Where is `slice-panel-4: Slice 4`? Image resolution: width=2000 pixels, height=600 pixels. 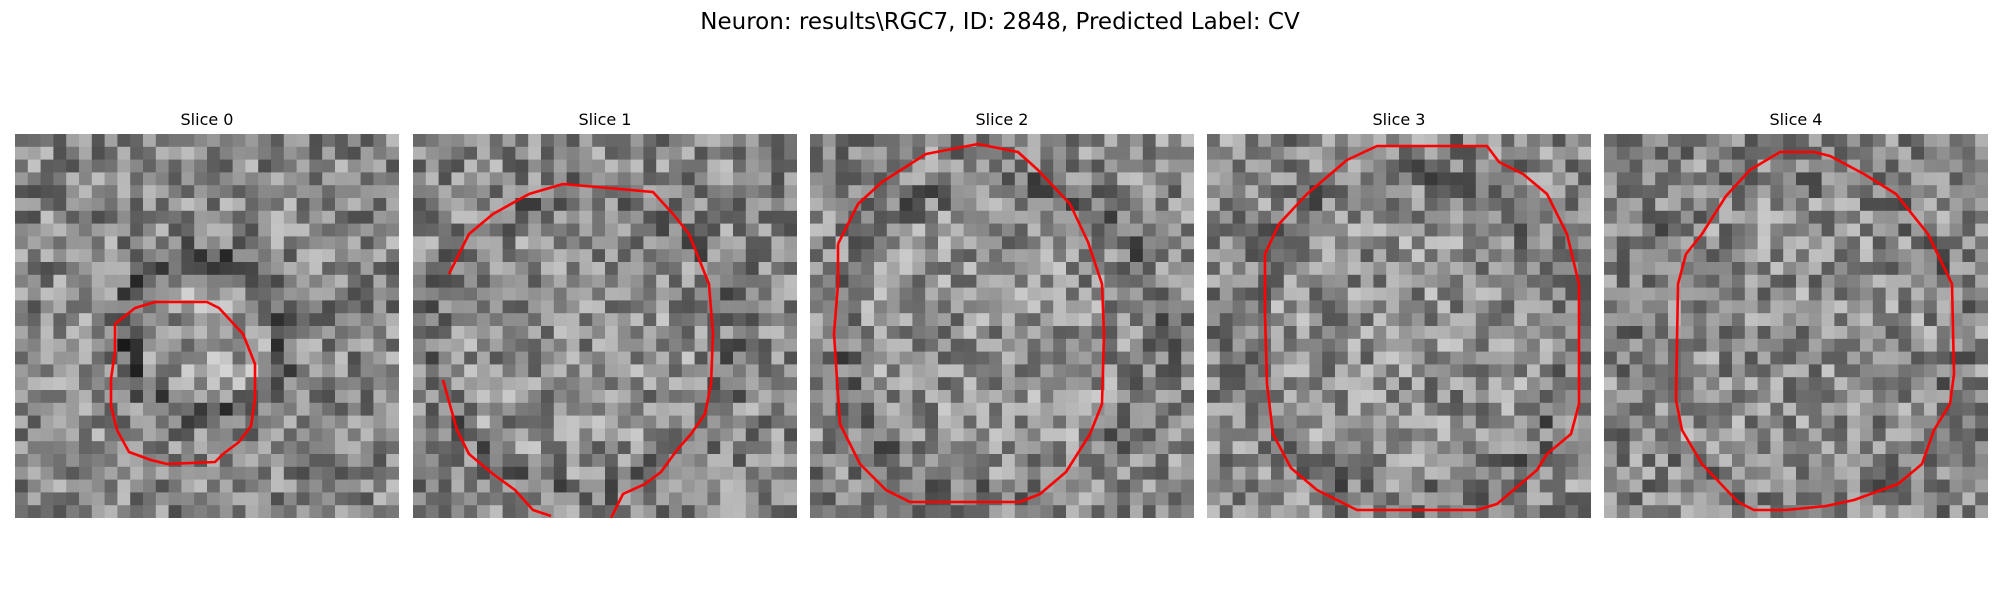
slice-panel-4: Slice 4 is located at coordinates (1796, 314).